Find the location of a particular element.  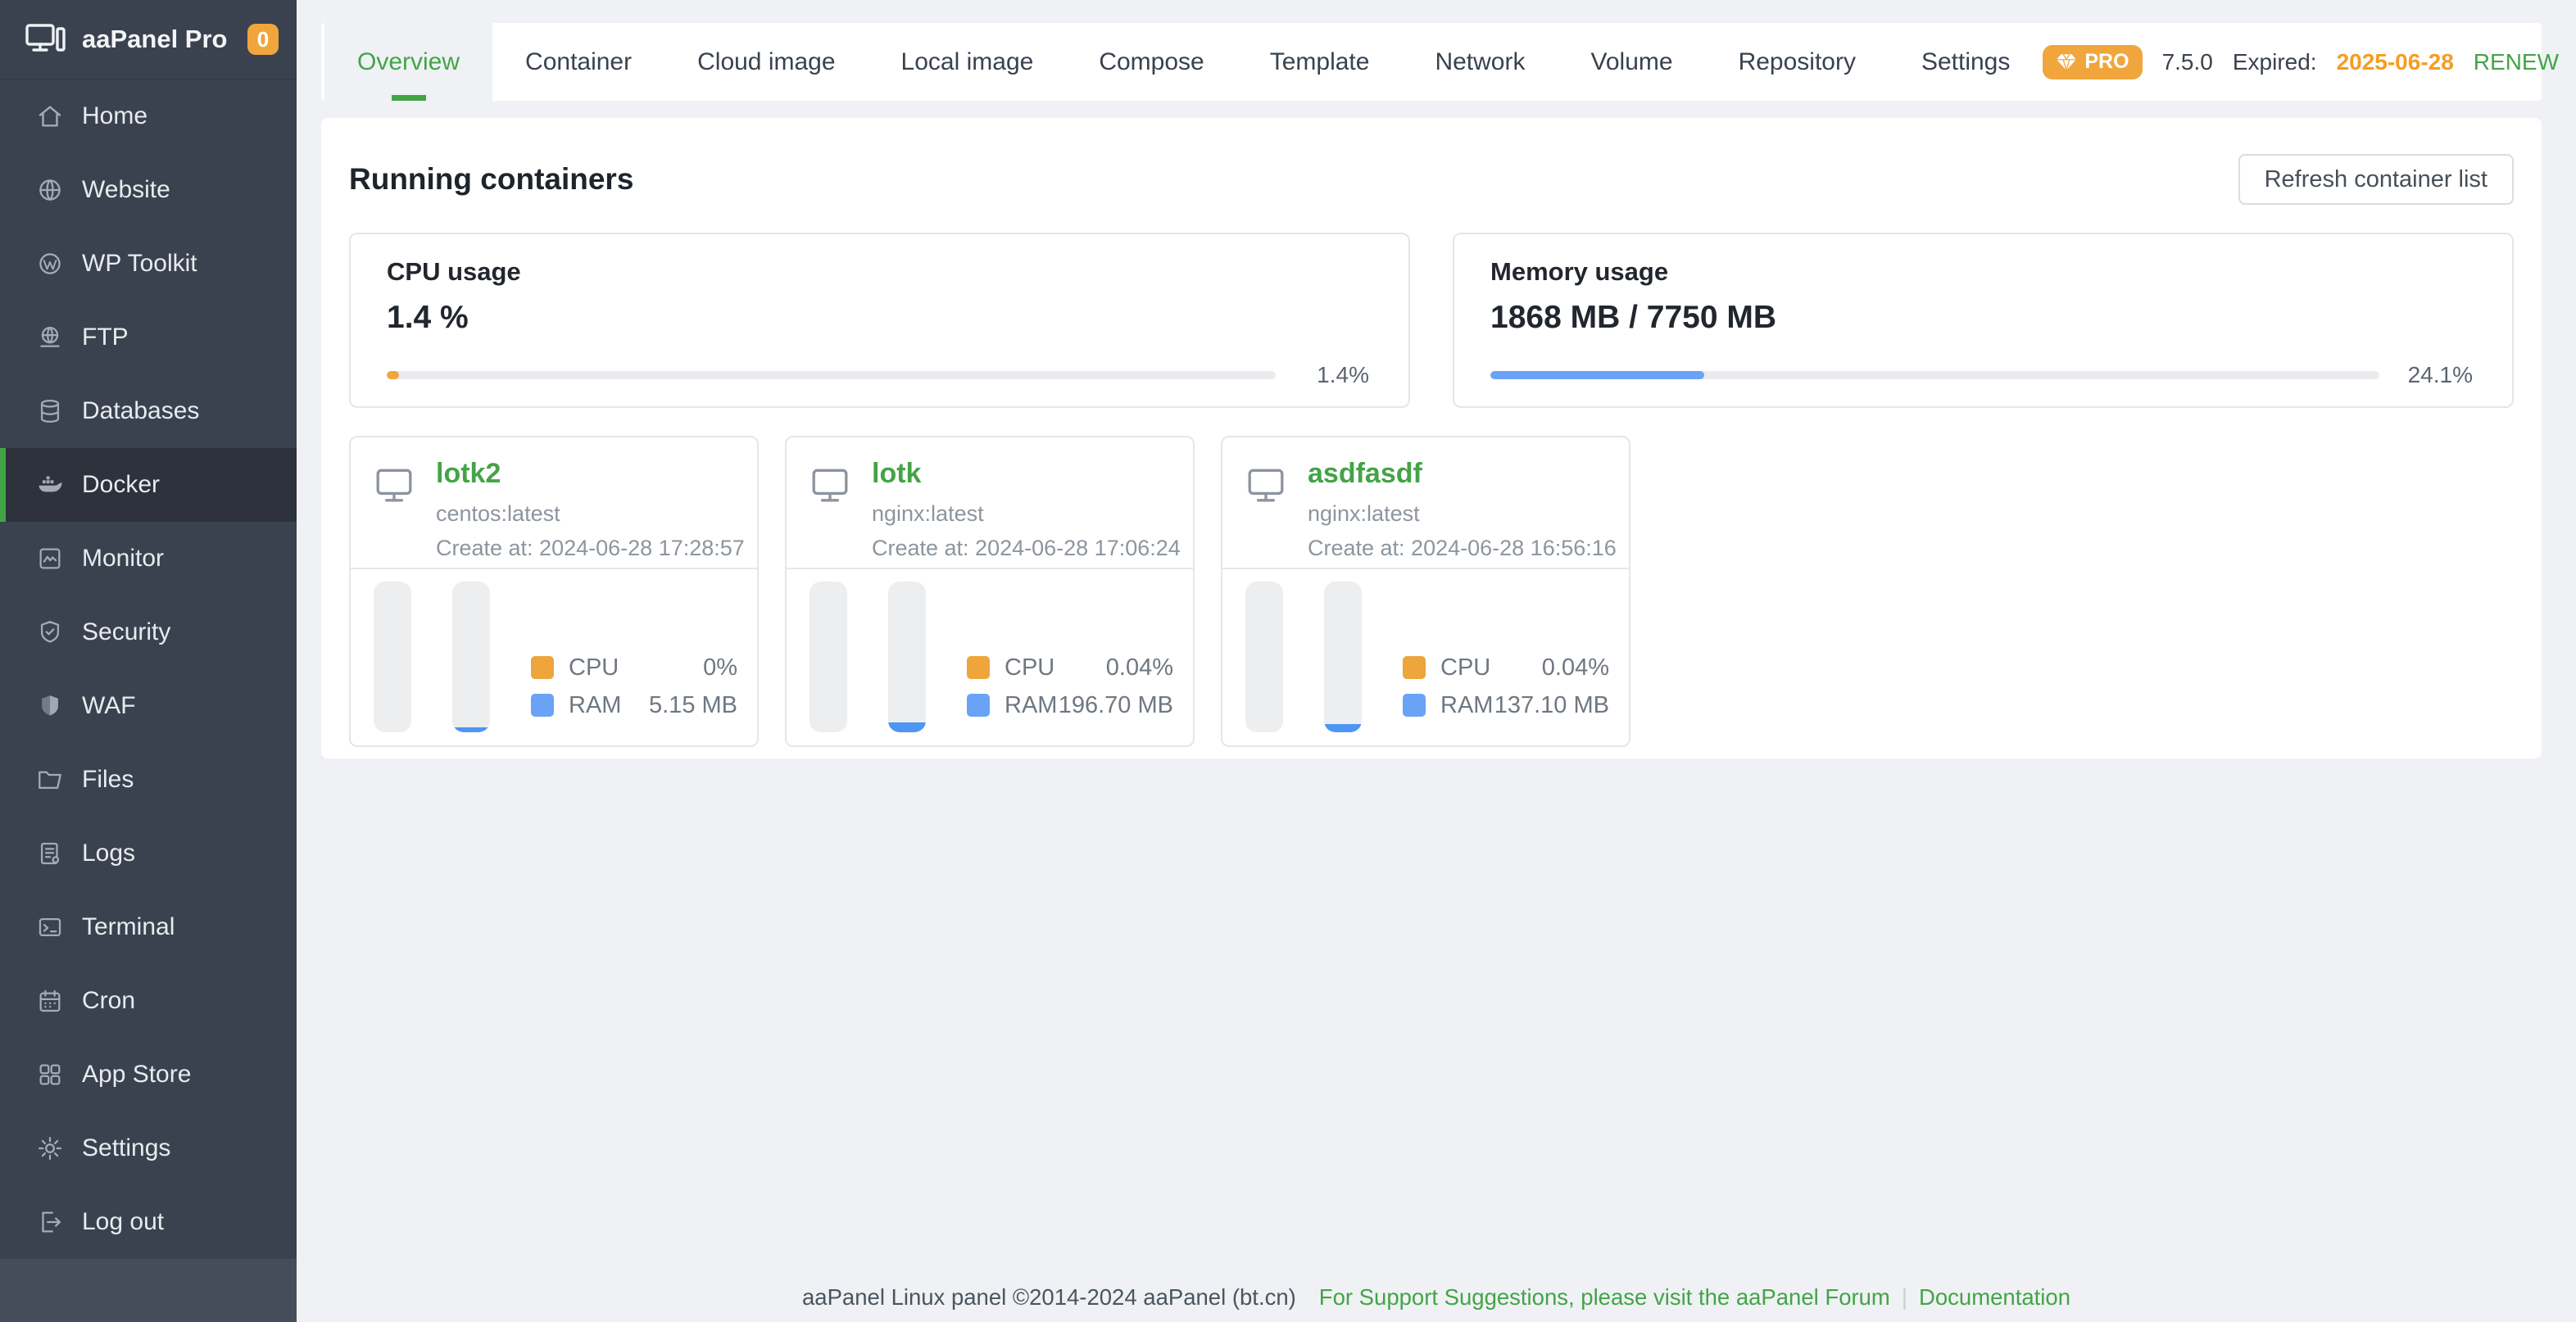

sidebar-footer-strip is located at coordinates (148, 1290).